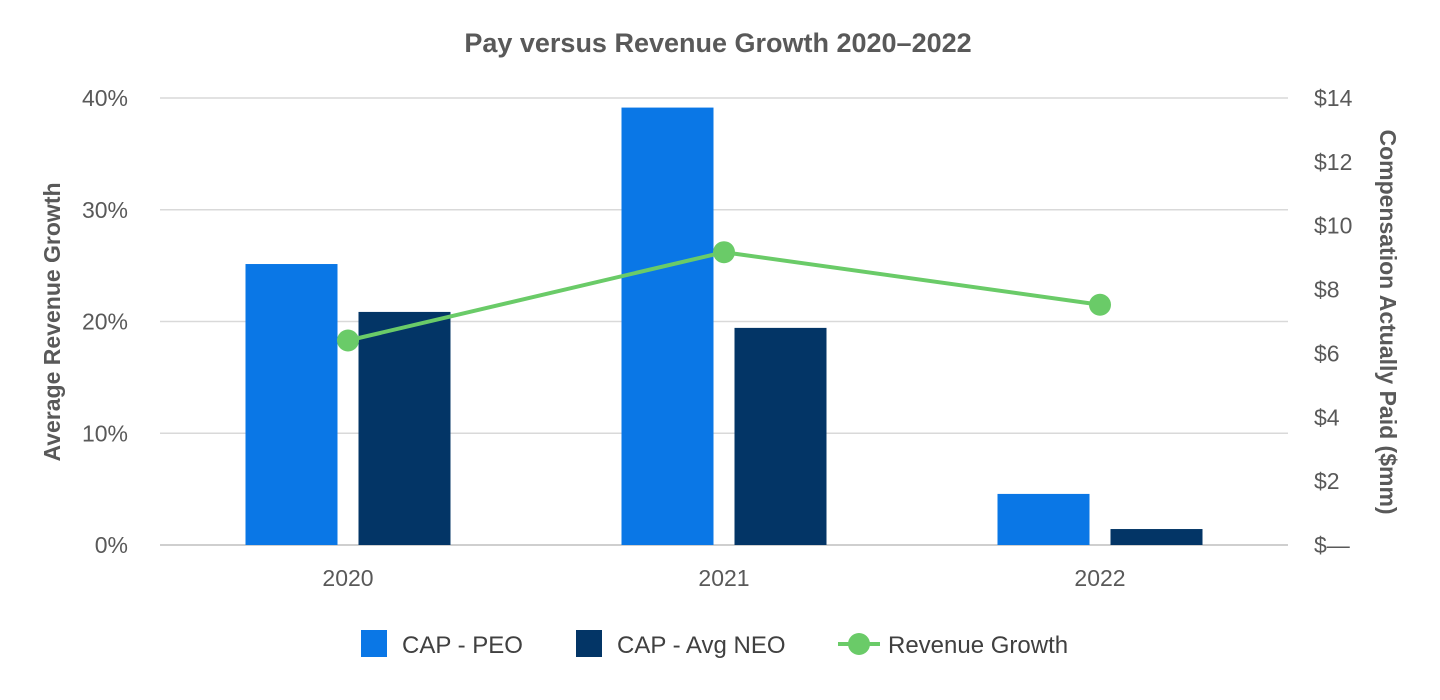 This screenshot has height=700, width=1440. Describe the element at coordinates (374, 643) in the screenshot. I see `legend-swatch-cap-peo` at that location.